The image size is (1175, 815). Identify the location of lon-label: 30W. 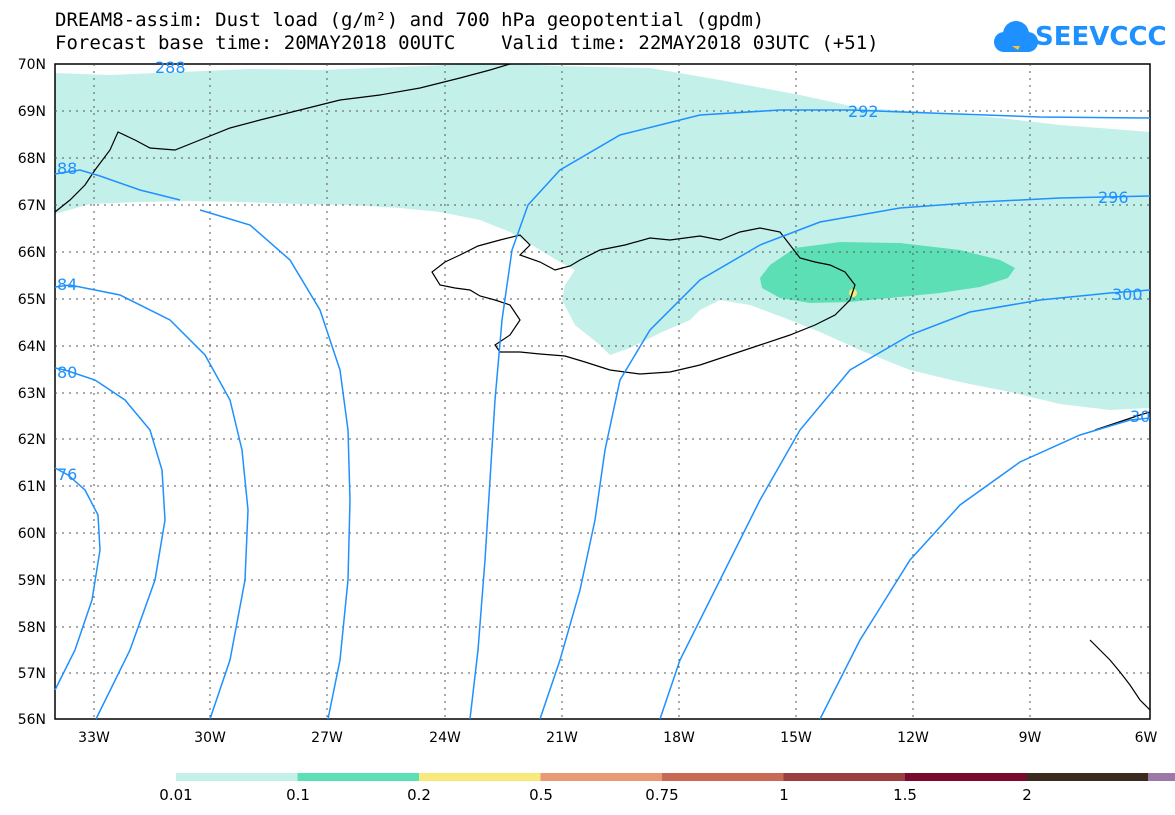
(210, 738).